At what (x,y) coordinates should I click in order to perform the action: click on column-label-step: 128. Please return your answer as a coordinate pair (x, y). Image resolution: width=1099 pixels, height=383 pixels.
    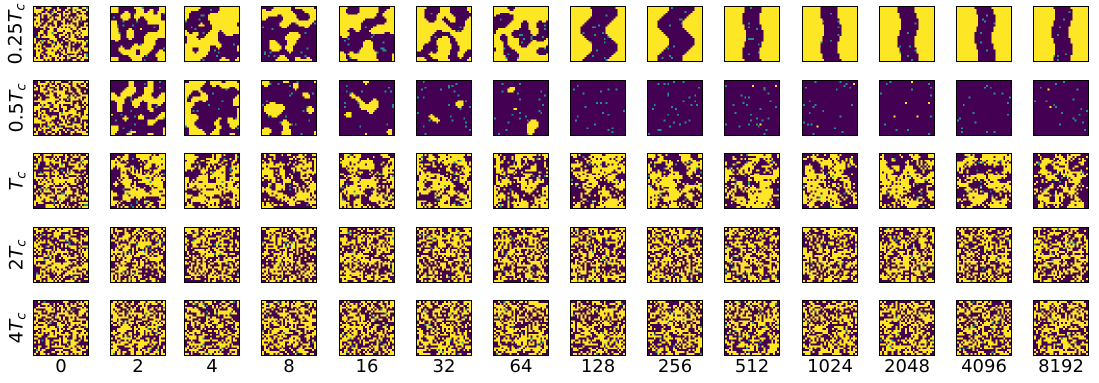
    Looking at the image, I should click on (598, 366).